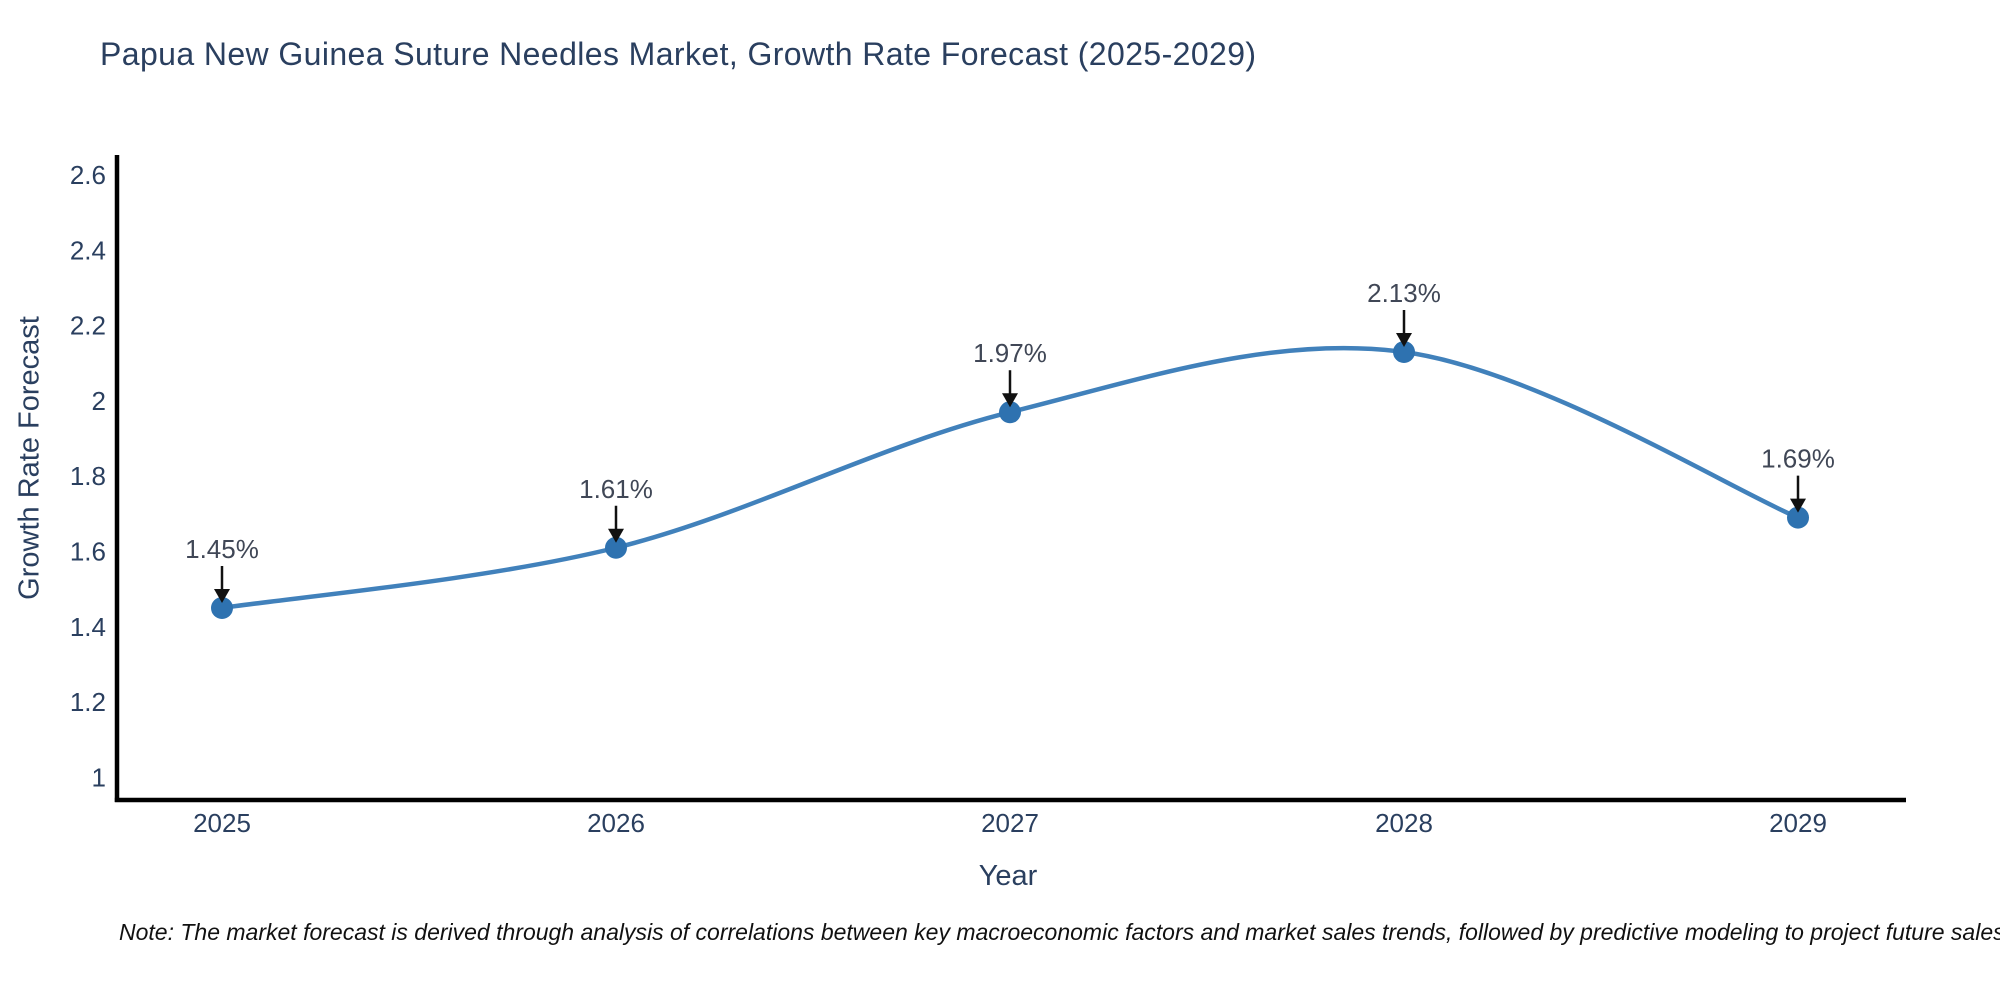 This screenshot has width=2000, height=1000. I want to click on point-value-label: 1.69%, so click(1798, 459).